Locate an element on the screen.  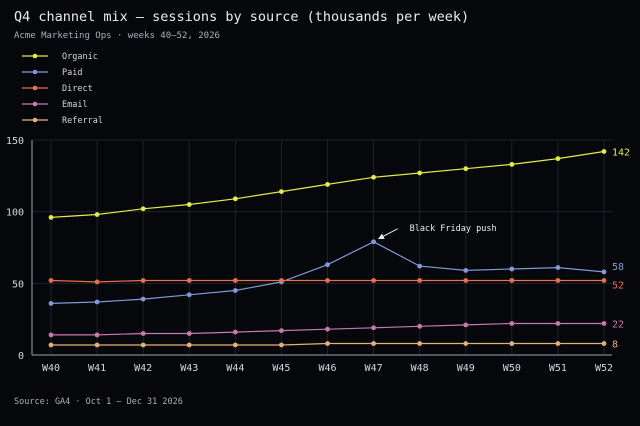
legend-label-direct: Direct is located at coordinates (77, 89).